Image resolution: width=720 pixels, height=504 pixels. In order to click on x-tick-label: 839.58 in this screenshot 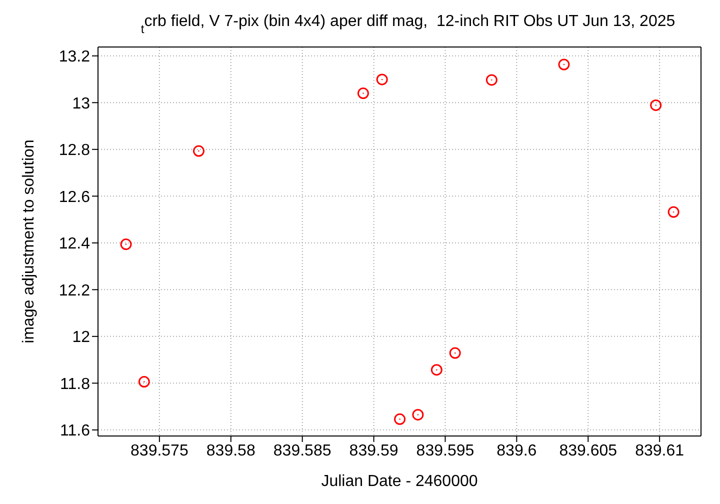, I will do `click(231, 451)`.